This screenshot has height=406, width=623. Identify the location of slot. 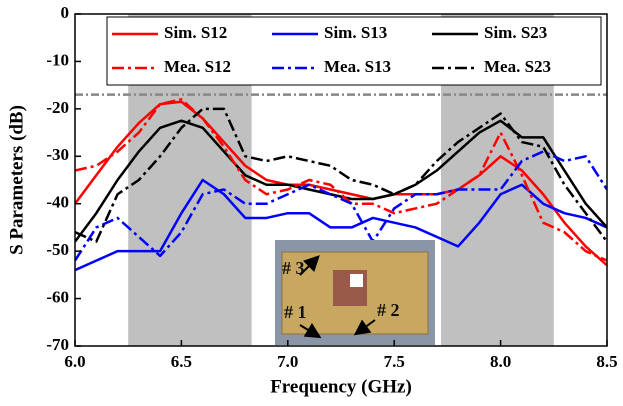
(356, 280).